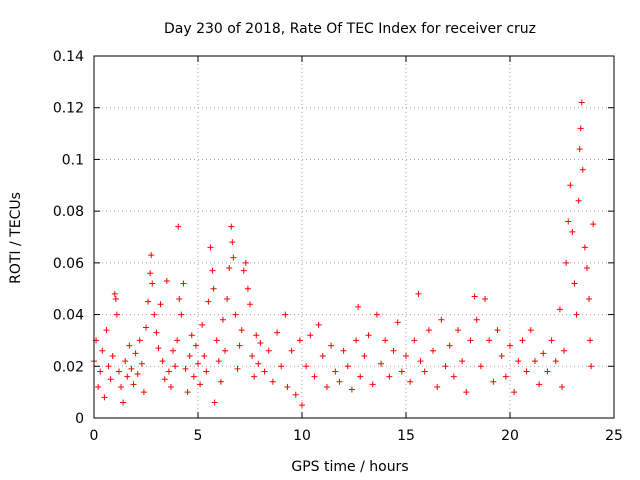  Describe the element at coordinates (68, 212) in the screenshot. I see `y-tick-label: 0.08` at that location.